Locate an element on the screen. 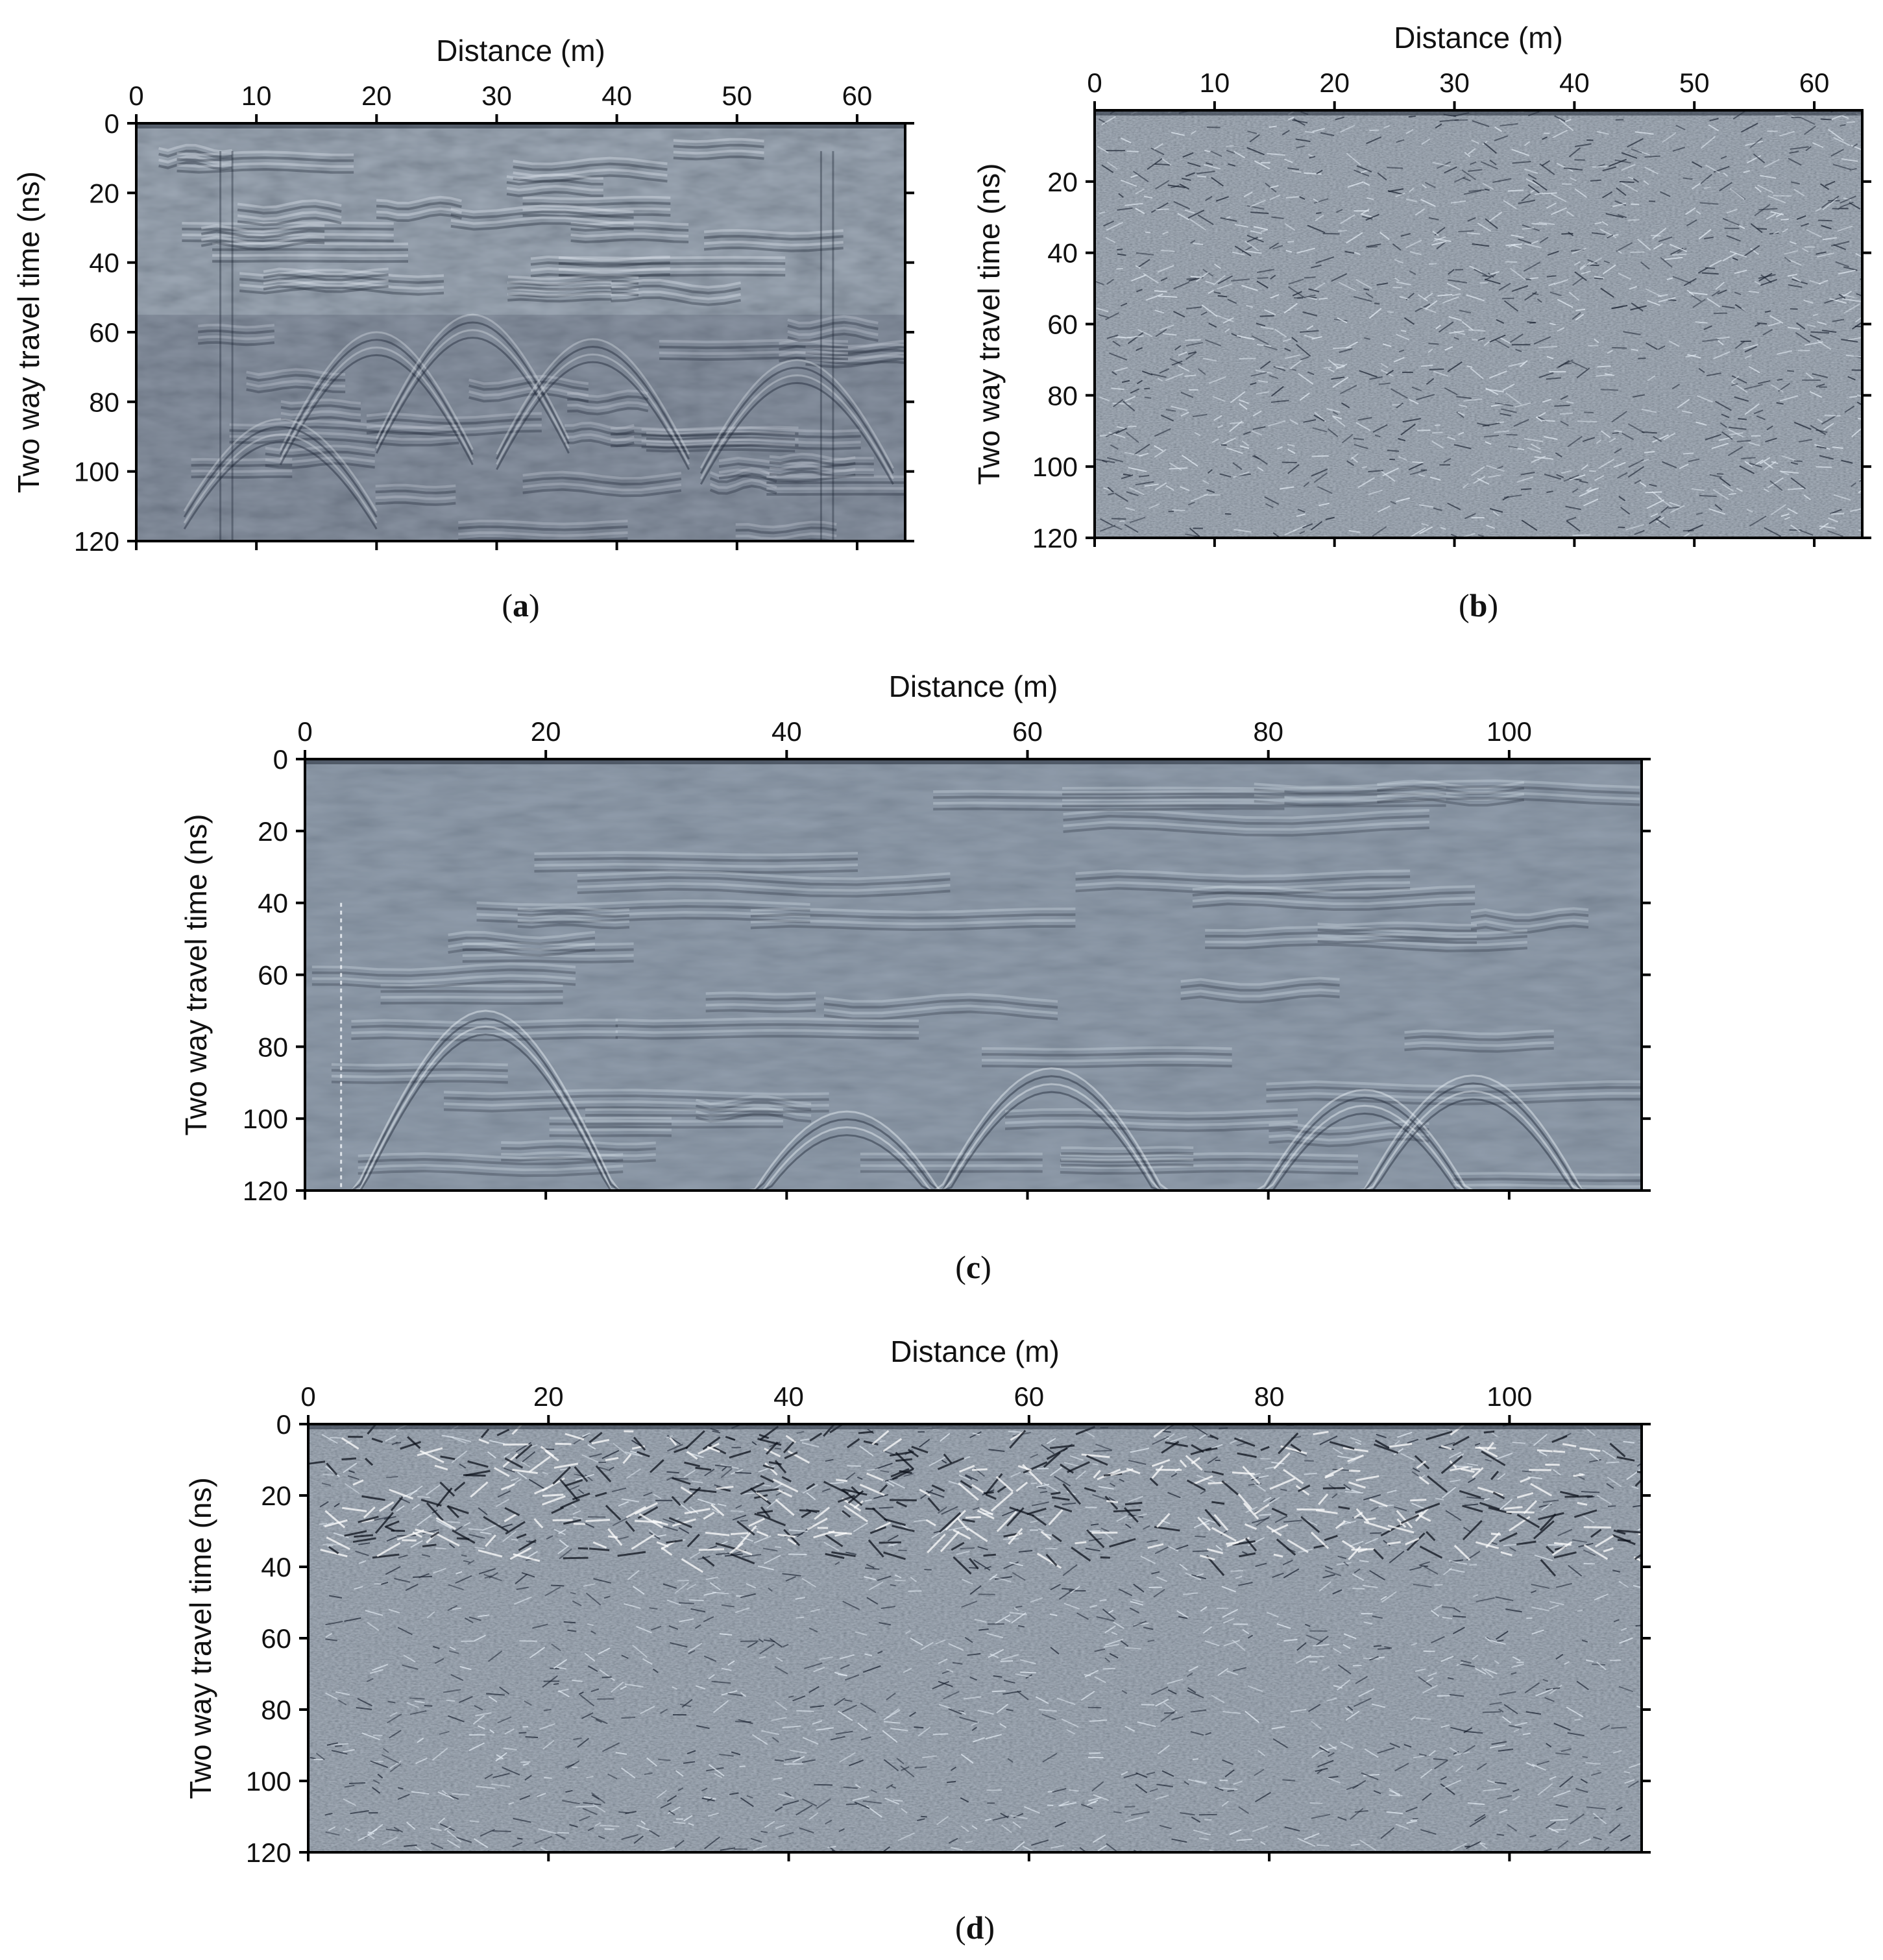  caption-letter: c is located at coordinates (973, 1267).